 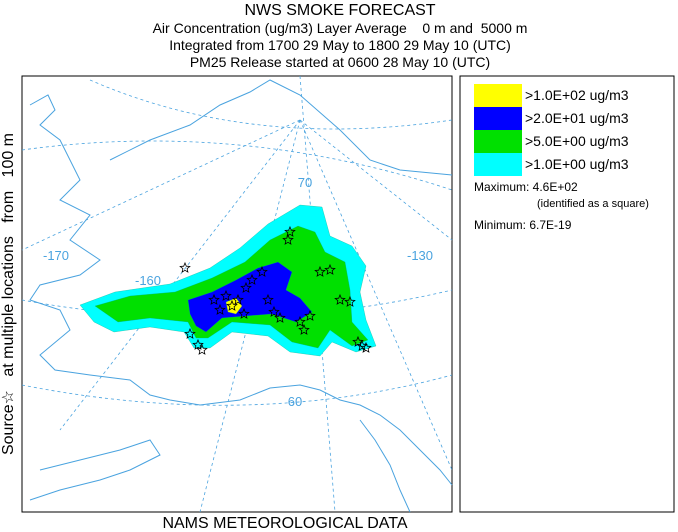 I want to click on sources, so click(x=275, y=290).